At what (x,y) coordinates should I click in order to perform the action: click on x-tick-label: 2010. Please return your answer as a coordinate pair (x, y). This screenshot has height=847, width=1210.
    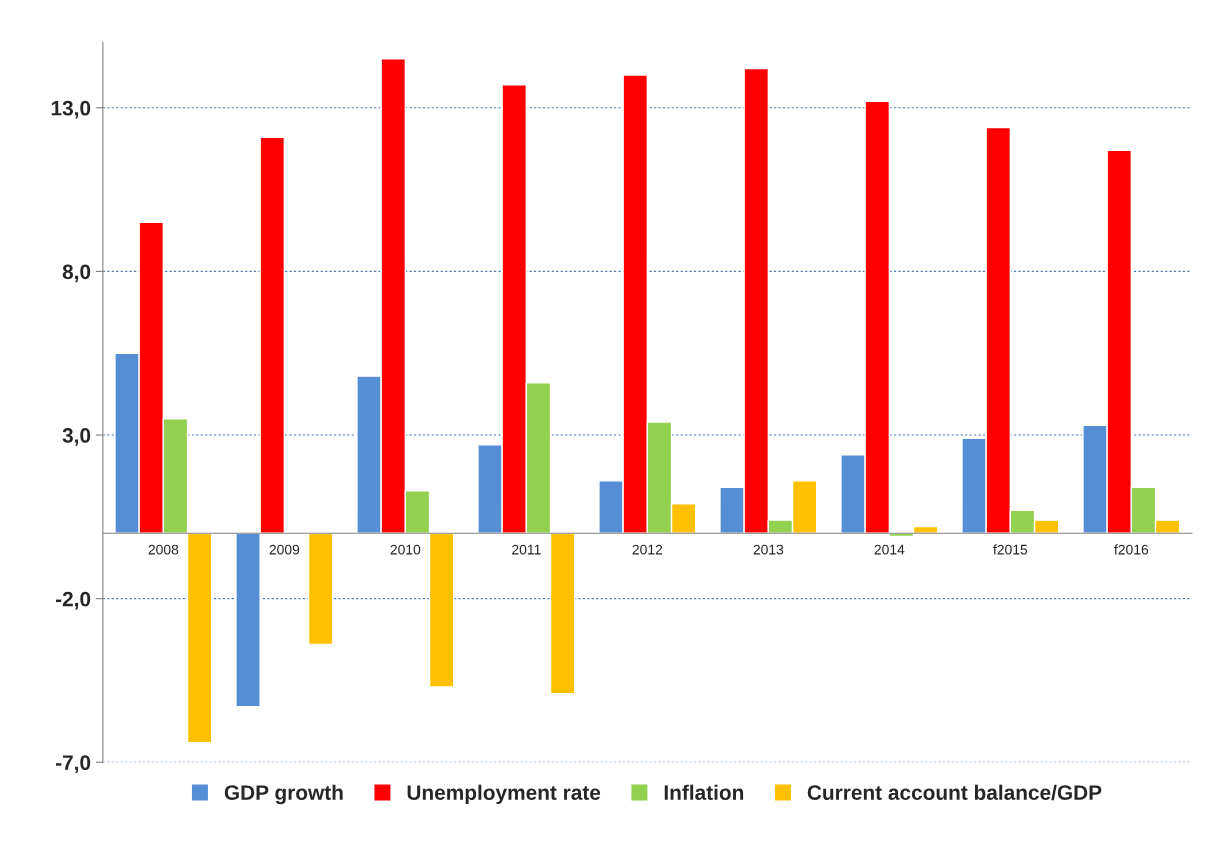
    Looking at the image, I should click on (405, 549).